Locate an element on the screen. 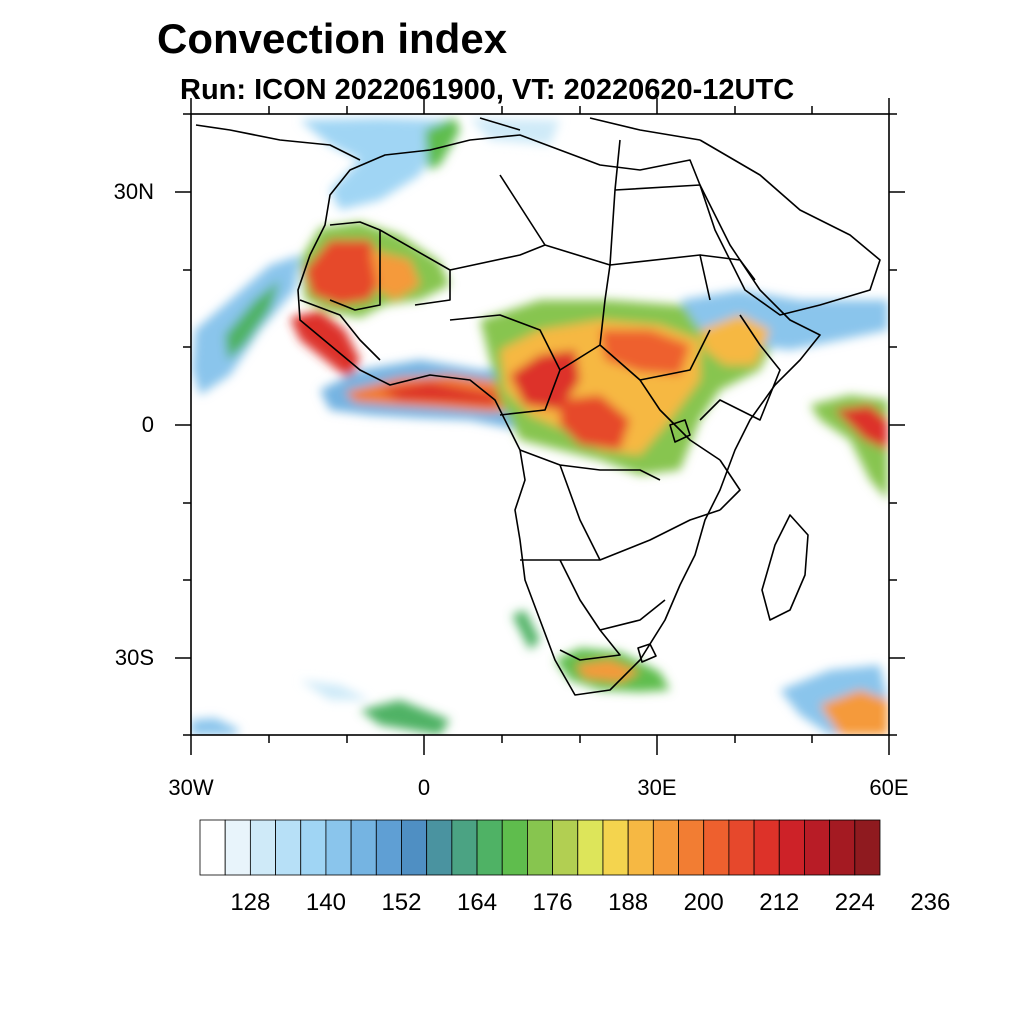  colorbar-label-200: 200 is located at coordinates (703, 902).